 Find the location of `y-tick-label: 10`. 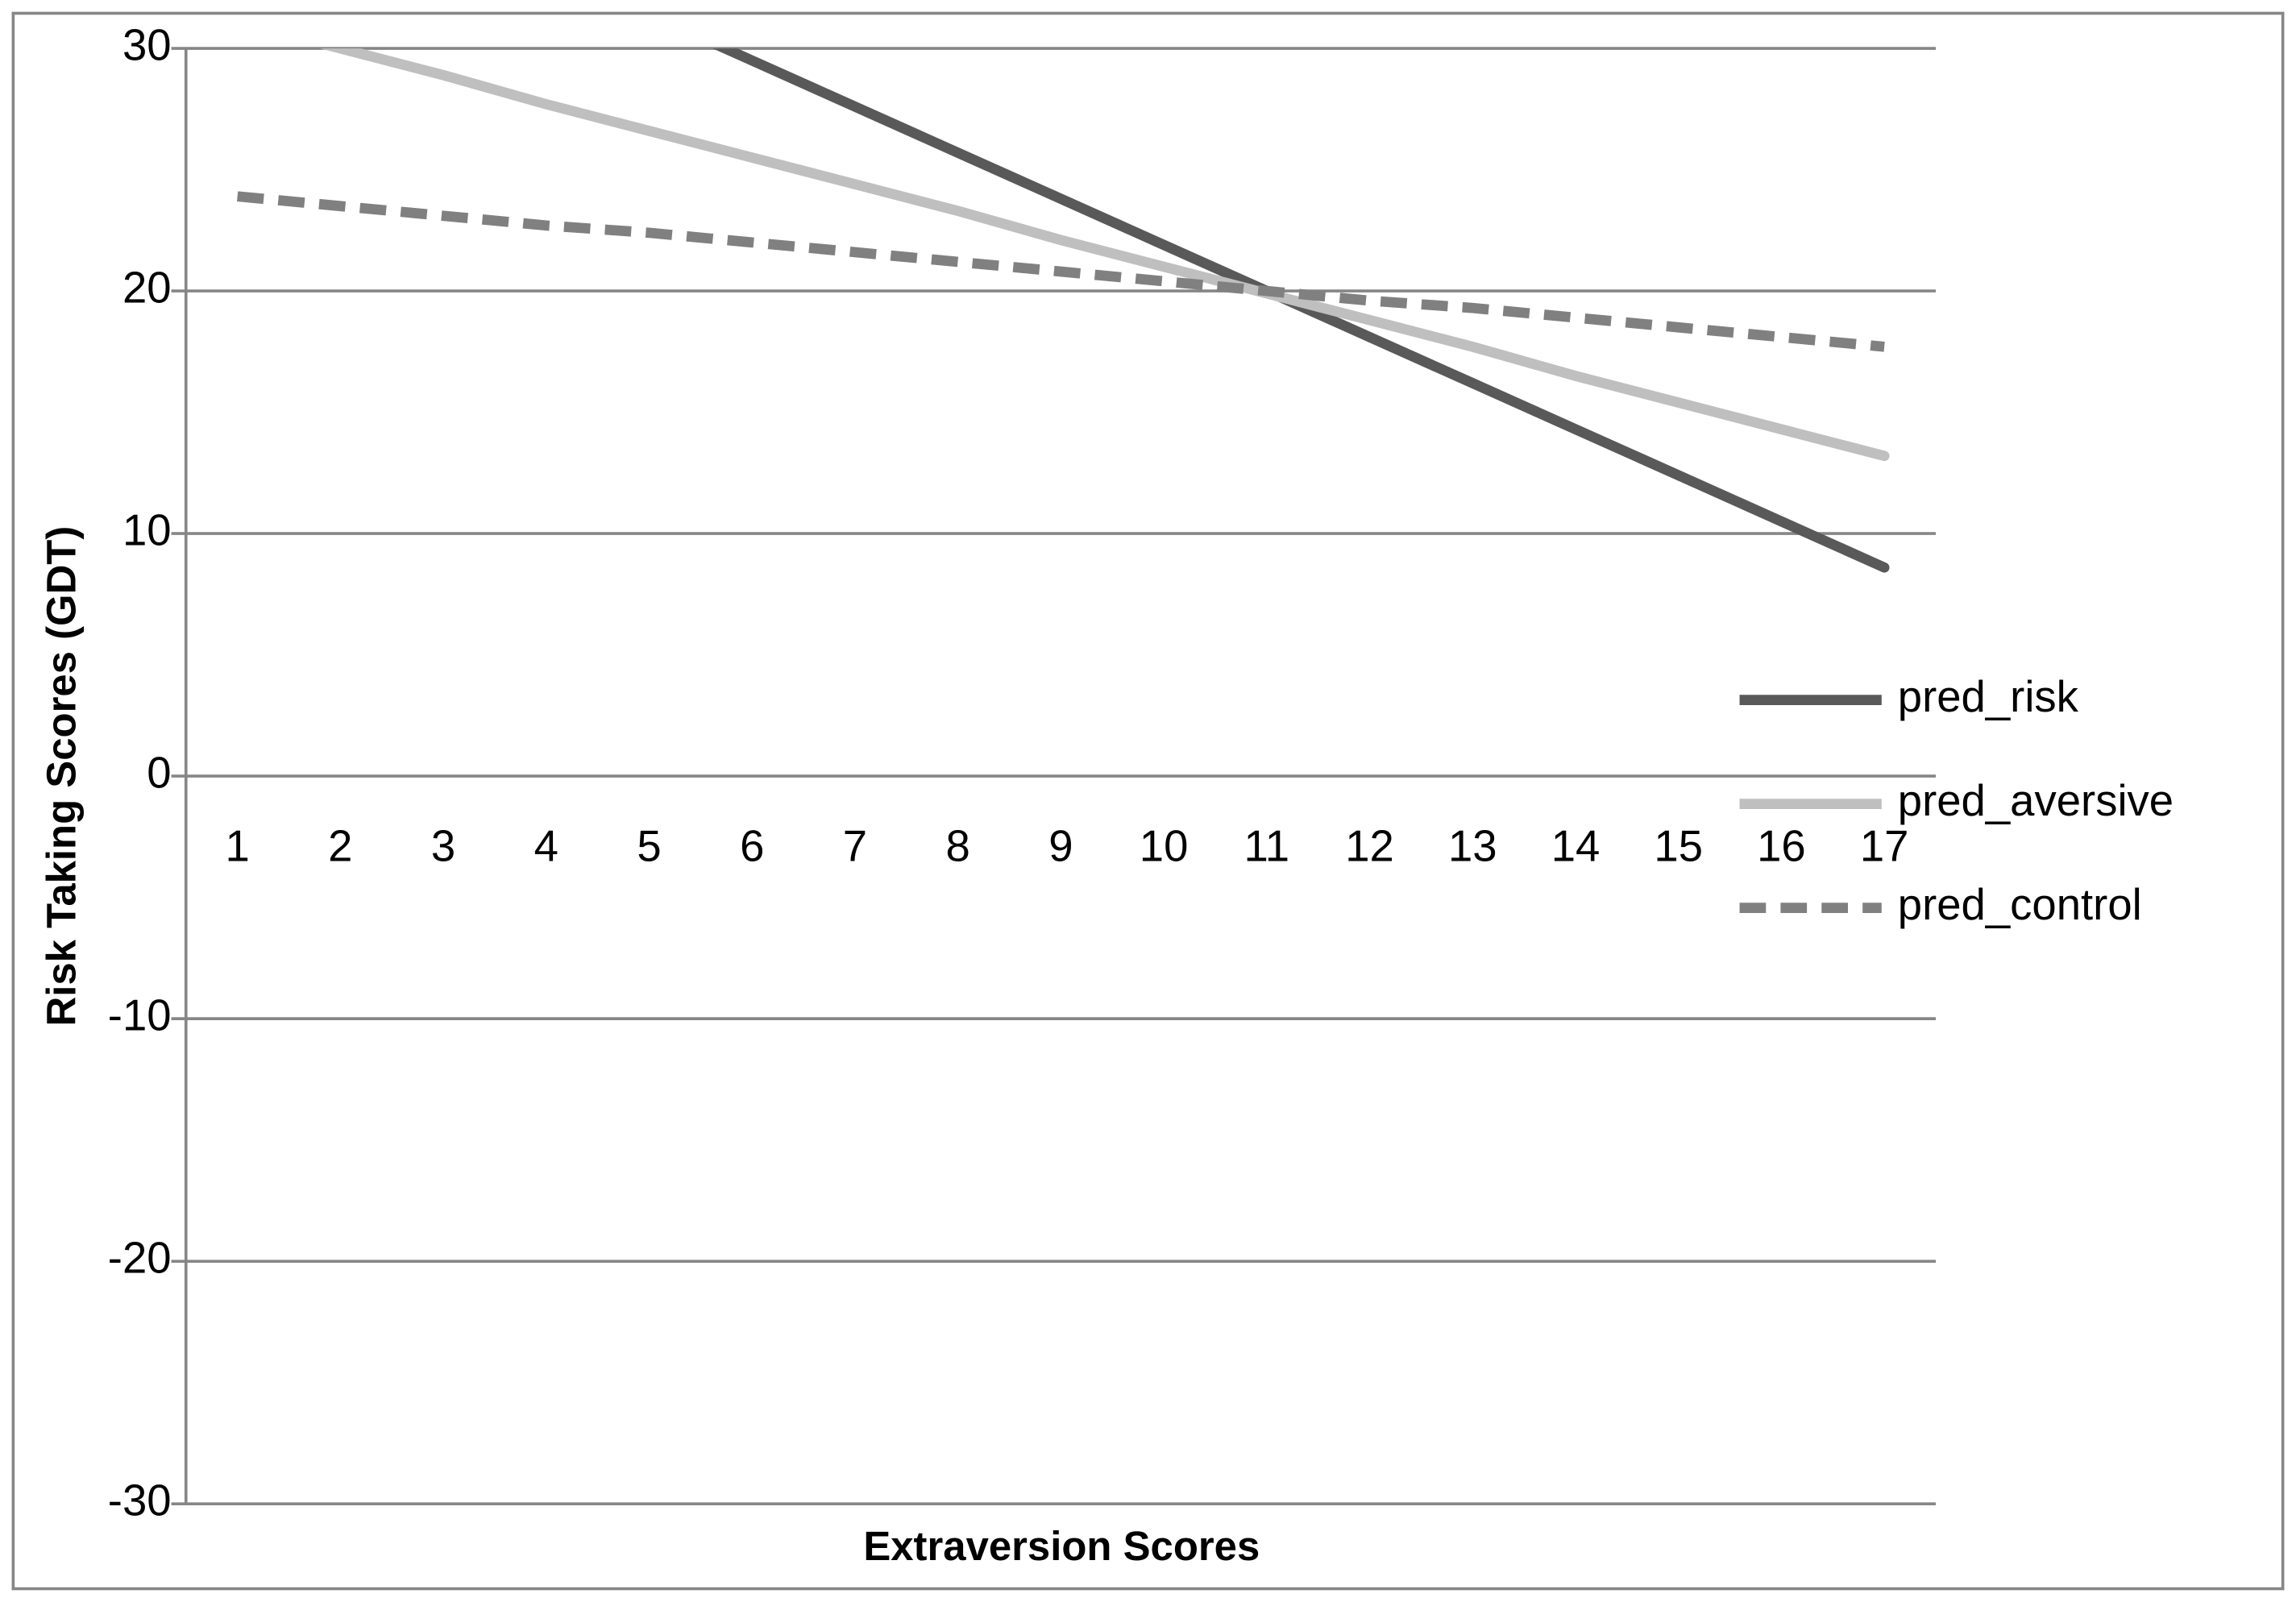

y-tick-label: 10 is located at coordinates (147, 529).